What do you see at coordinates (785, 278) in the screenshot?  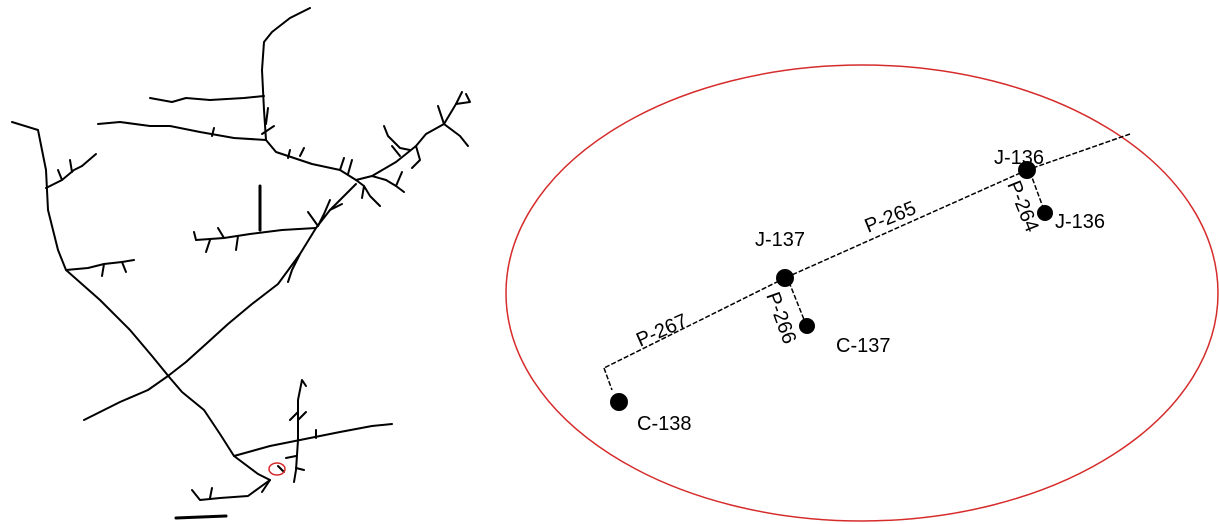 I see `junction-j137-node` at bounding box center [785, 278].